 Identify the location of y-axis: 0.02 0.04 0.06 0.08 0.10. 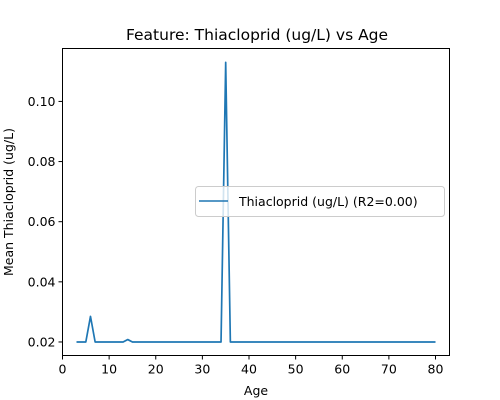
(45, 222).